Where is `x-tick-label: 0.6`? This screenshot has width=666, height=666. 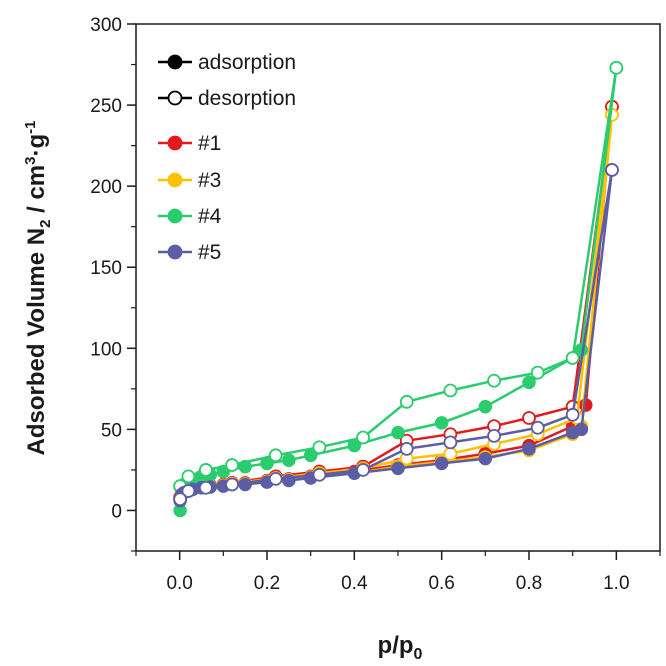
x-tick-label: 0.6 is located at coordinates (441, 583).